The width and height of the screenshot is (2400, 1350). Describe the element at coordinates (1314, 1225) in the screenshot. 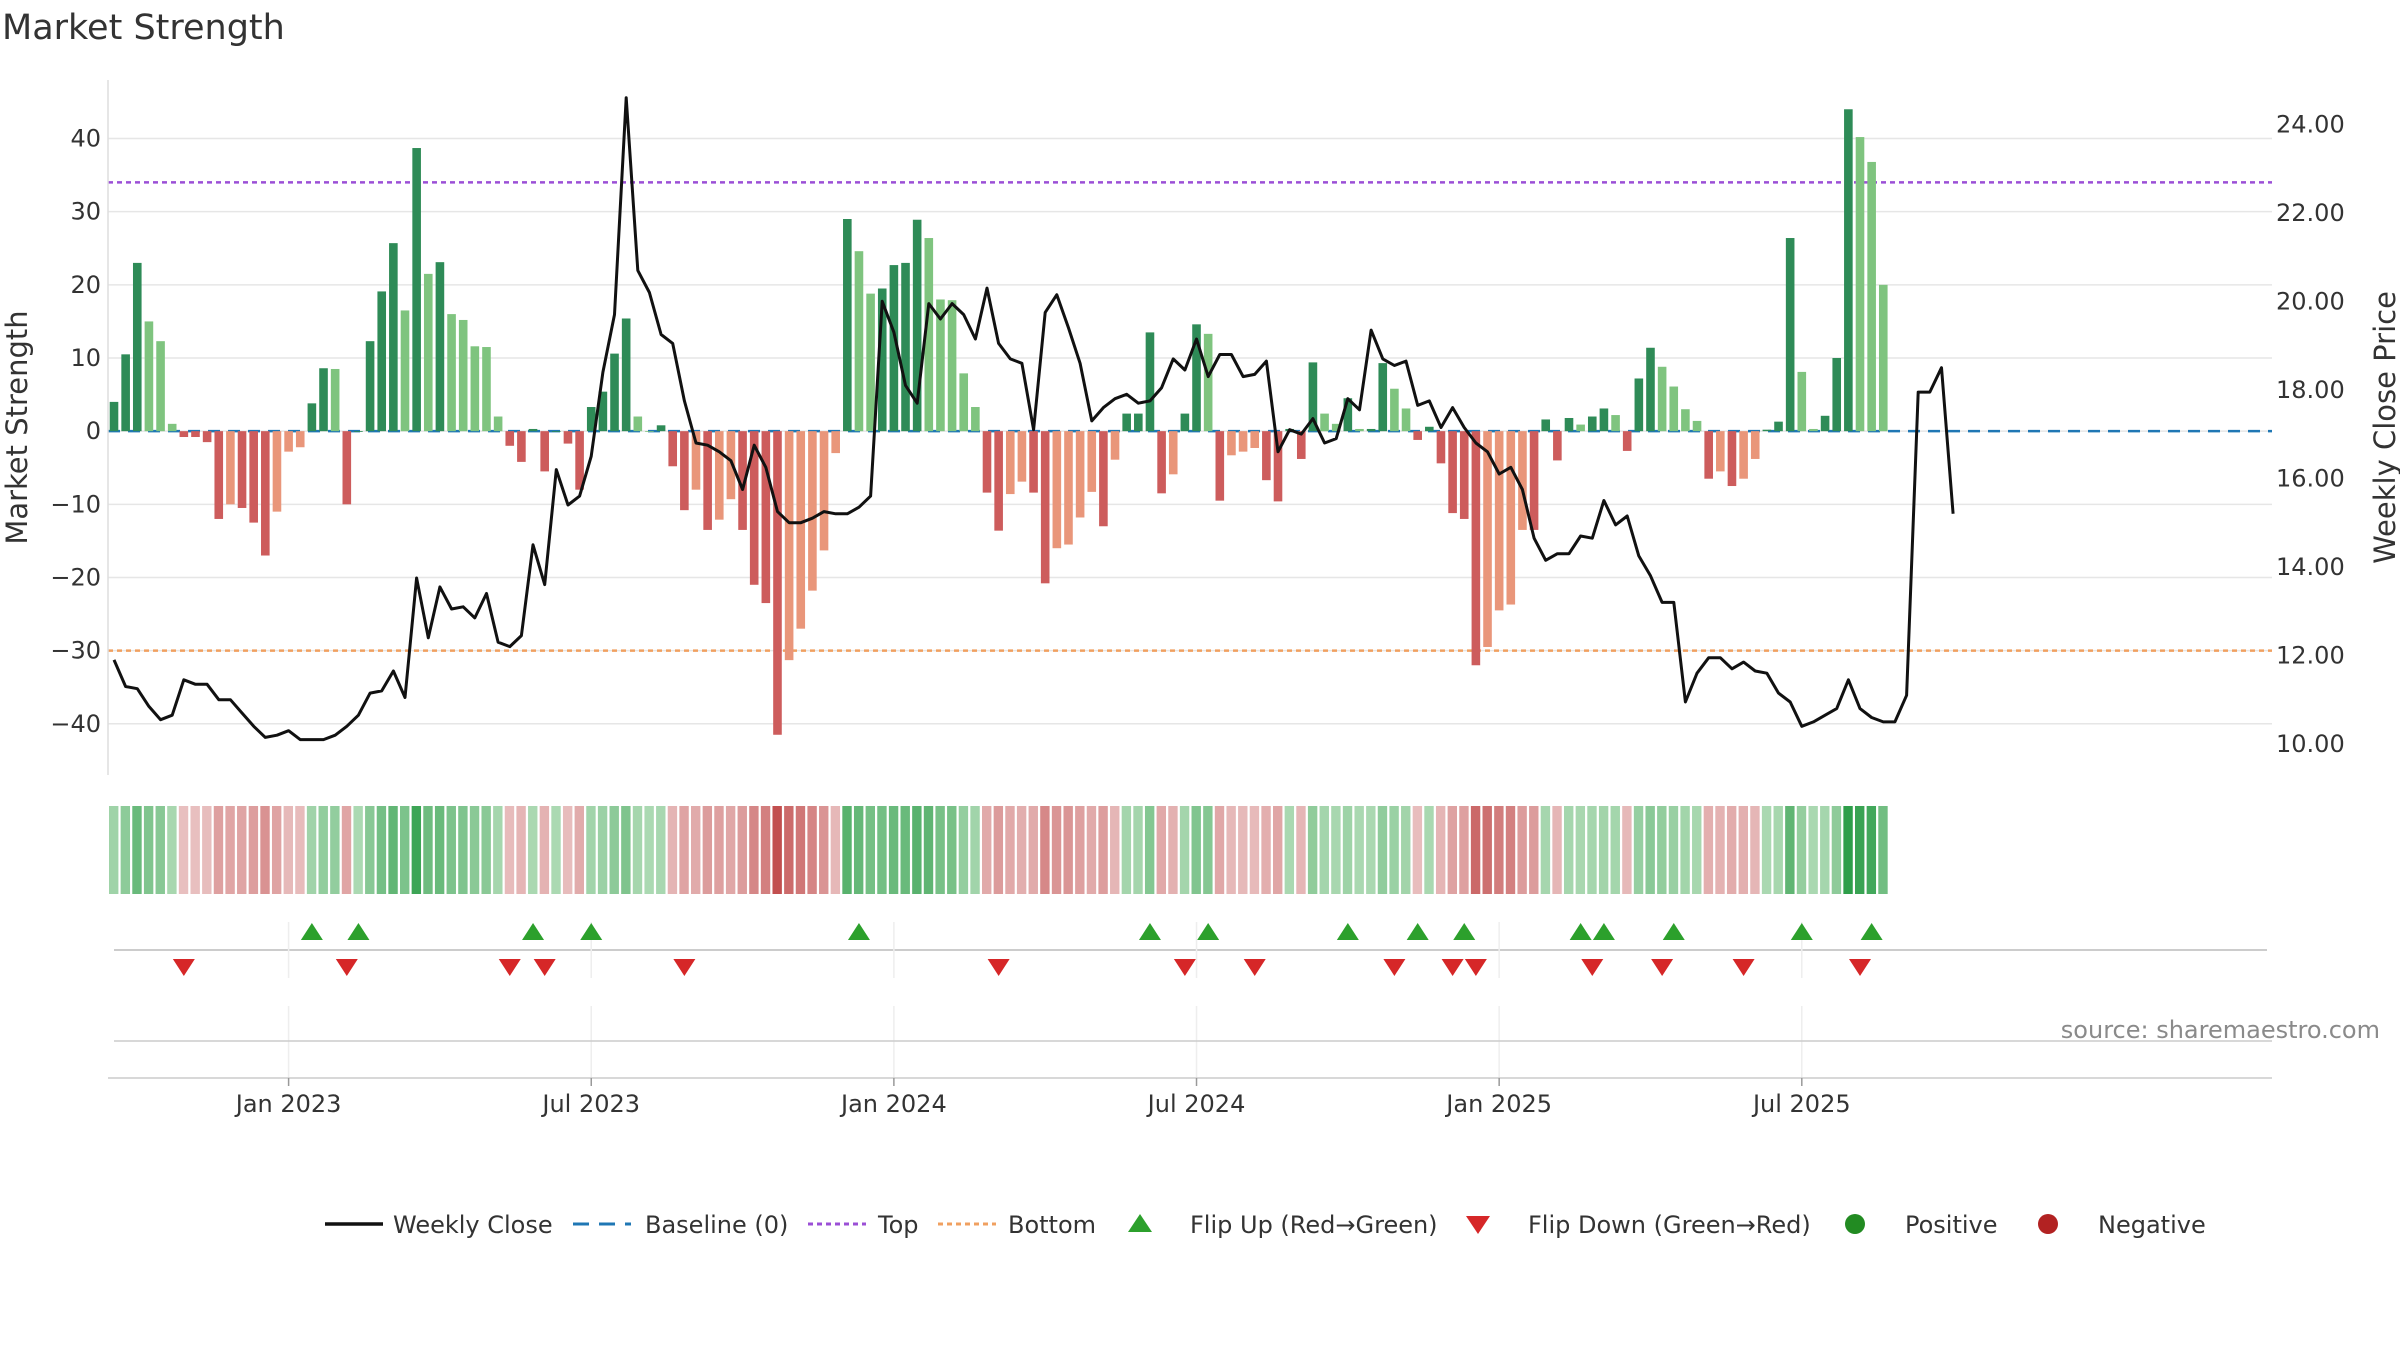

I see `legend-label: Flip Up (Red→Green)` at that location.